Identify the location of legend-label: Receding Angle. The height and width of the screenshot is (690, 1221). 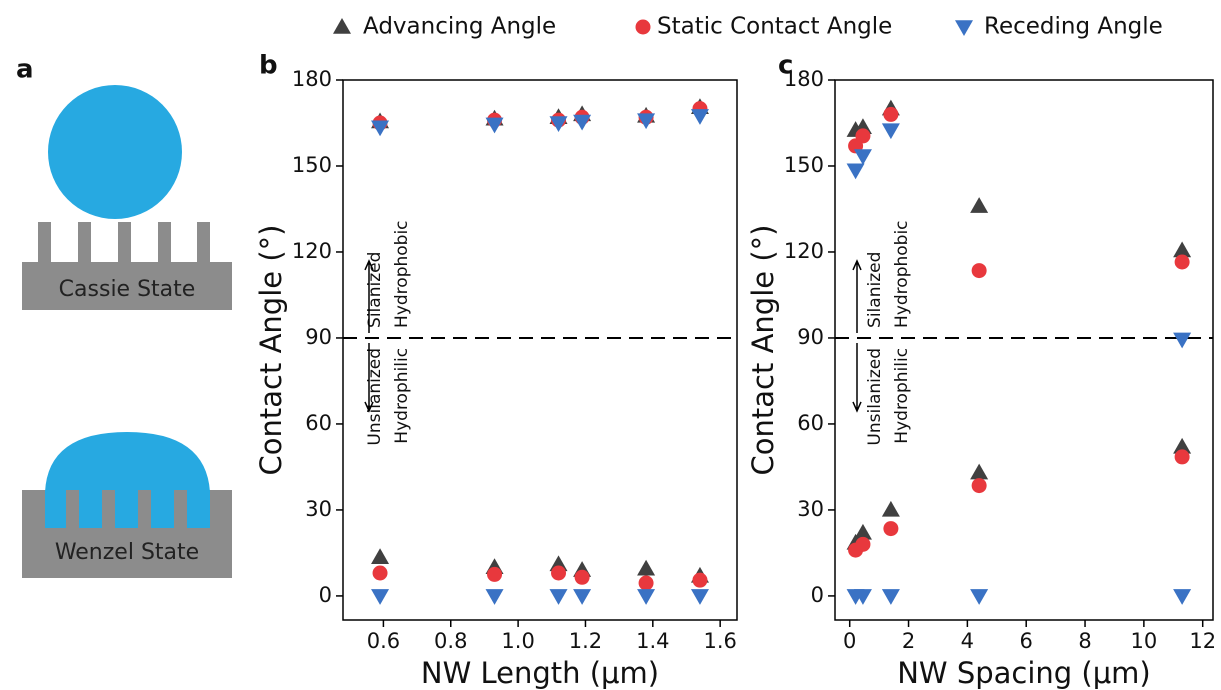
(1073, 27).